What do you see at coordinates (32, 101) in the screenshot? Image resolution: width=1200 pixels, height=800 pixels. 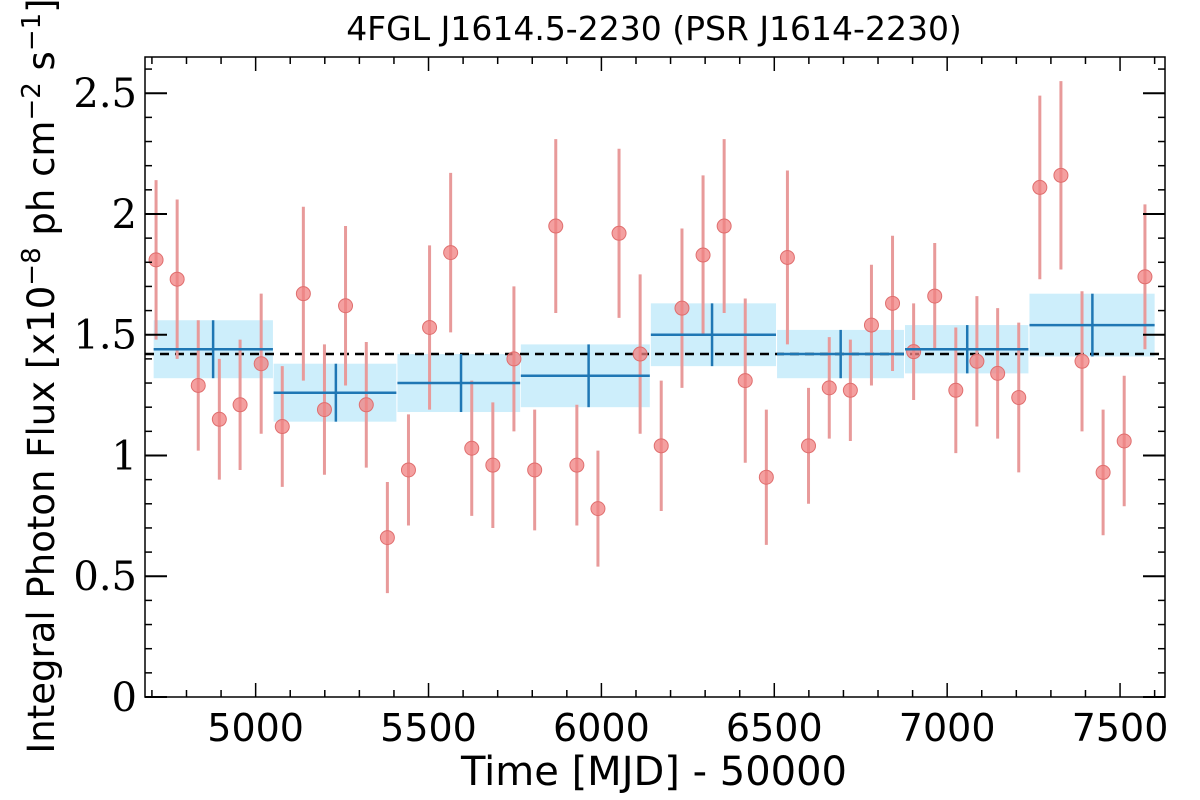 I see `y-axis-label-exp2: −2` at bounding box center [32, 101].